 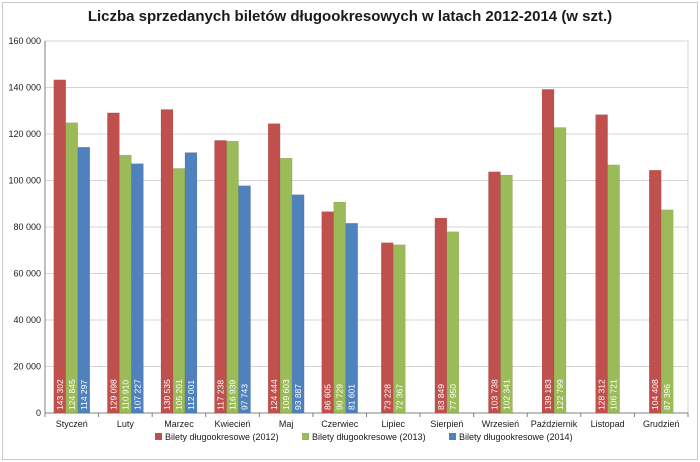 I want to click on y-tick-label: 80 000, so click(x=27, y=227).